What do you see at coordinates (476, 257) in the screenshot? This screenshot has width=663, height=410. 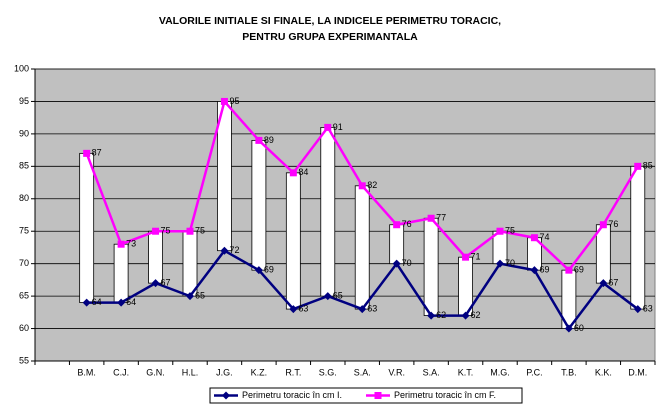 I see `data-label: 71` at bounding box center [476, 257].